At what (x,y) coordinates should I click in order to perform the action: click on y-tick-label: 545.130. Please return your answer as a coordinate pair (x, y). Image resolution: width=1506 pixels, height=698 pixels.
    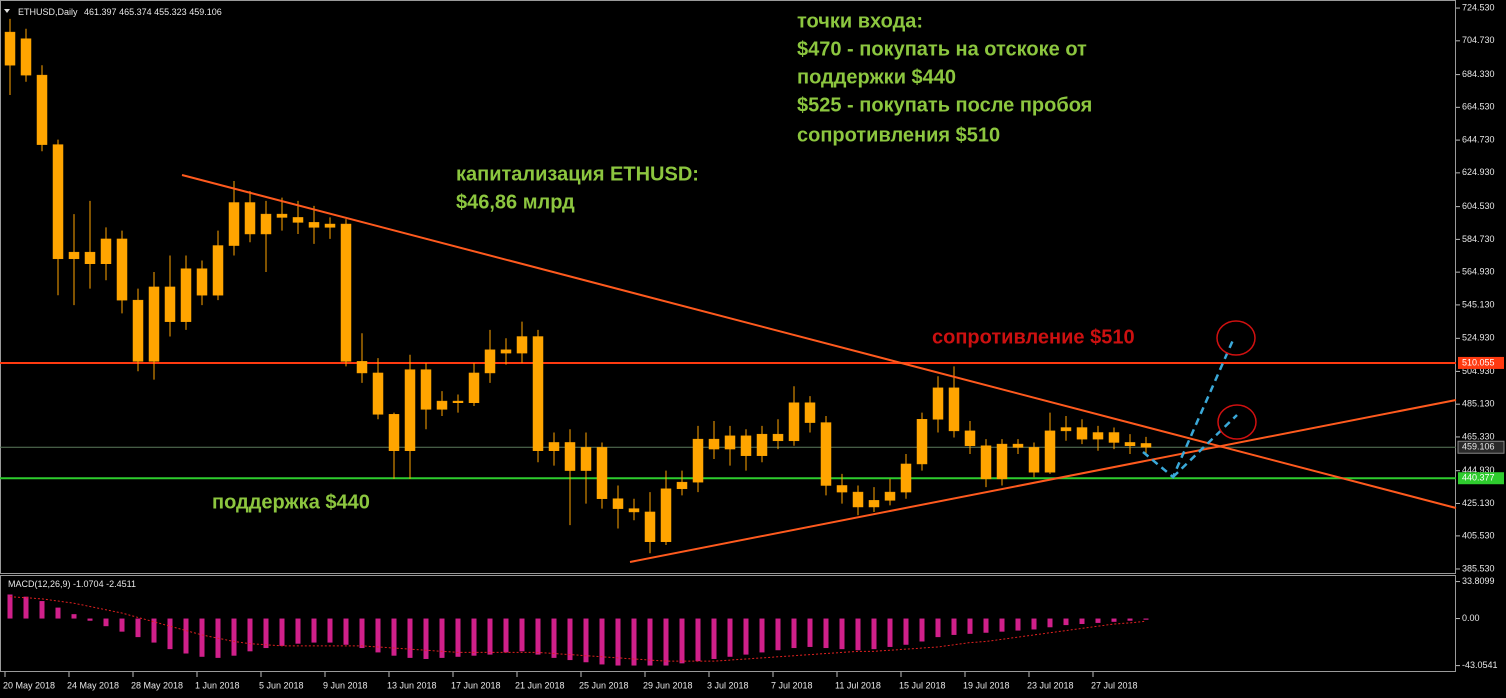
    Looking at the image, I should click on (1478, 304).